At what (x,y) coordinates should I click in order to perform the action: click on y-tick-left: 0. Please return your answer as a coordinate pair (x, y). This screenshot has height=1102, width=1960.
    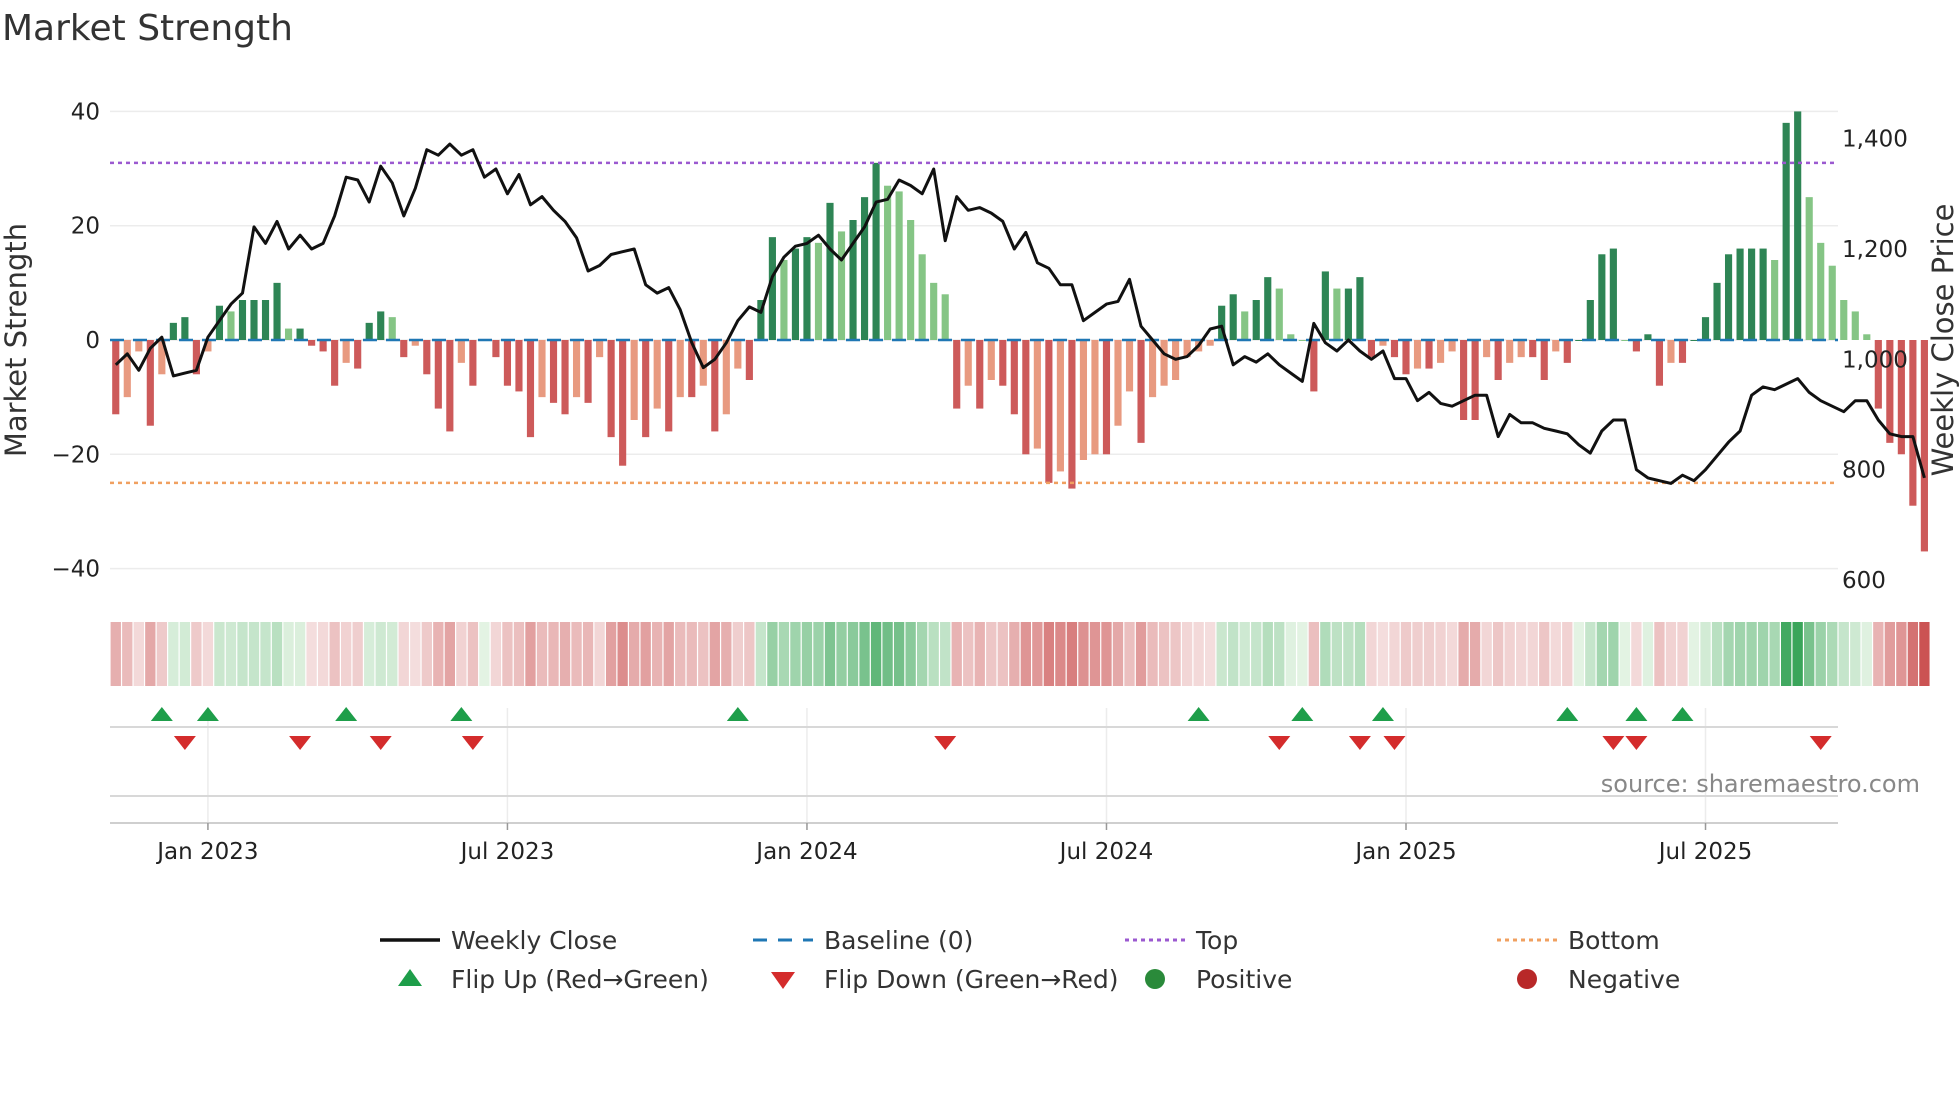
    Looking at the image, I should click on (92, 341).